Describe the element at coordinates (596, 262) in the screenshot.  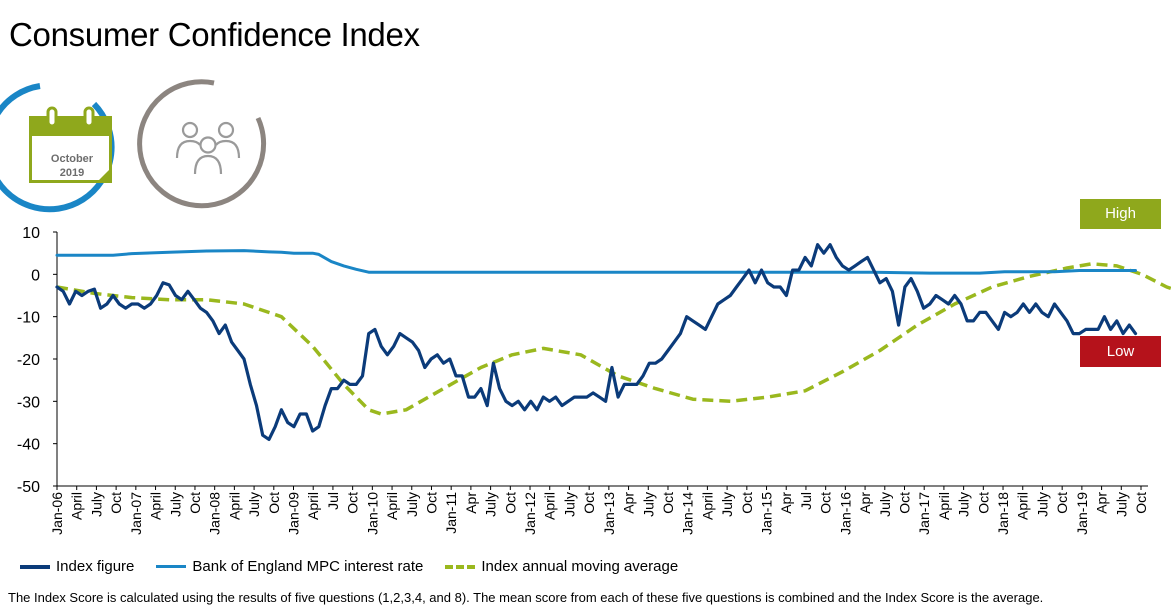
I see `series-line-boe` at that location.